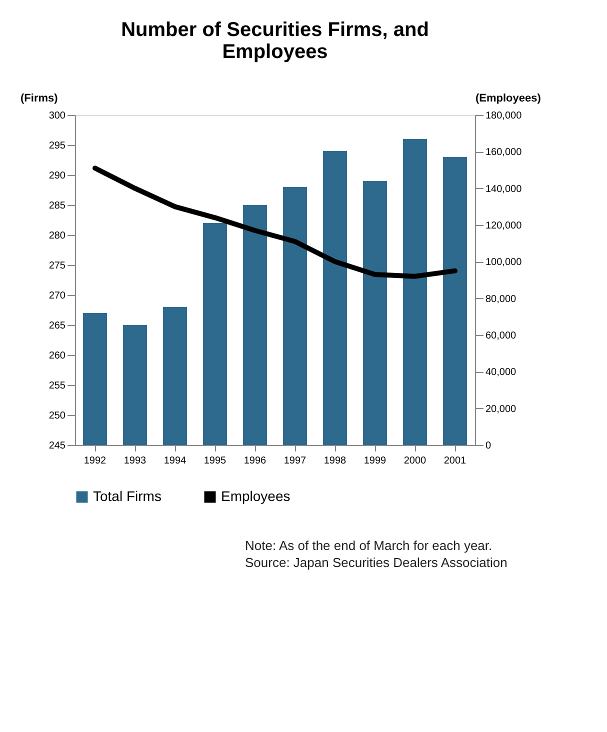 This screenshot has width=607, height=732. Describe the element at coordinates (376, 562) in the screenshot. I see `source-note: Source: Japan Securities Dealers Association` at that location.